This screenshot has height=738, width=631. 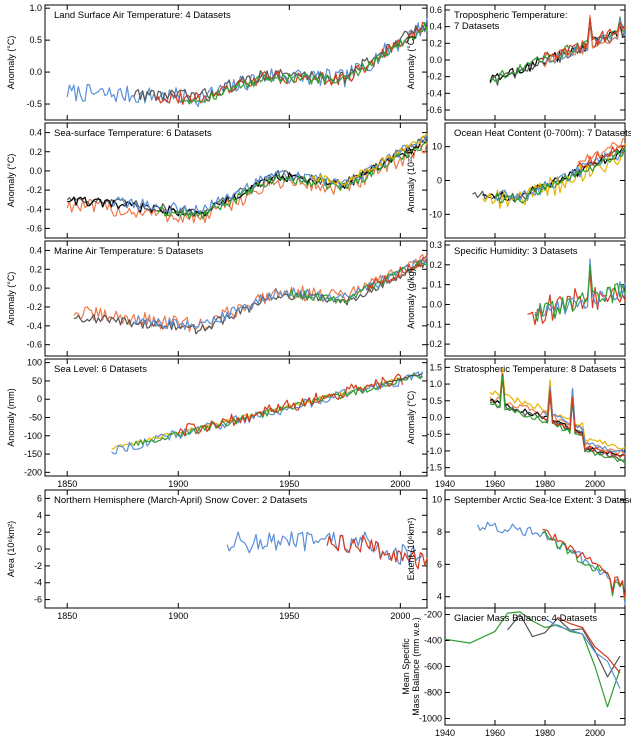 What do you see at coordinates (133, 133) in the screenshot?
I see `panel-title: Sea-surface Temperature: 6 Datasets` at bounding box center [133, 133].